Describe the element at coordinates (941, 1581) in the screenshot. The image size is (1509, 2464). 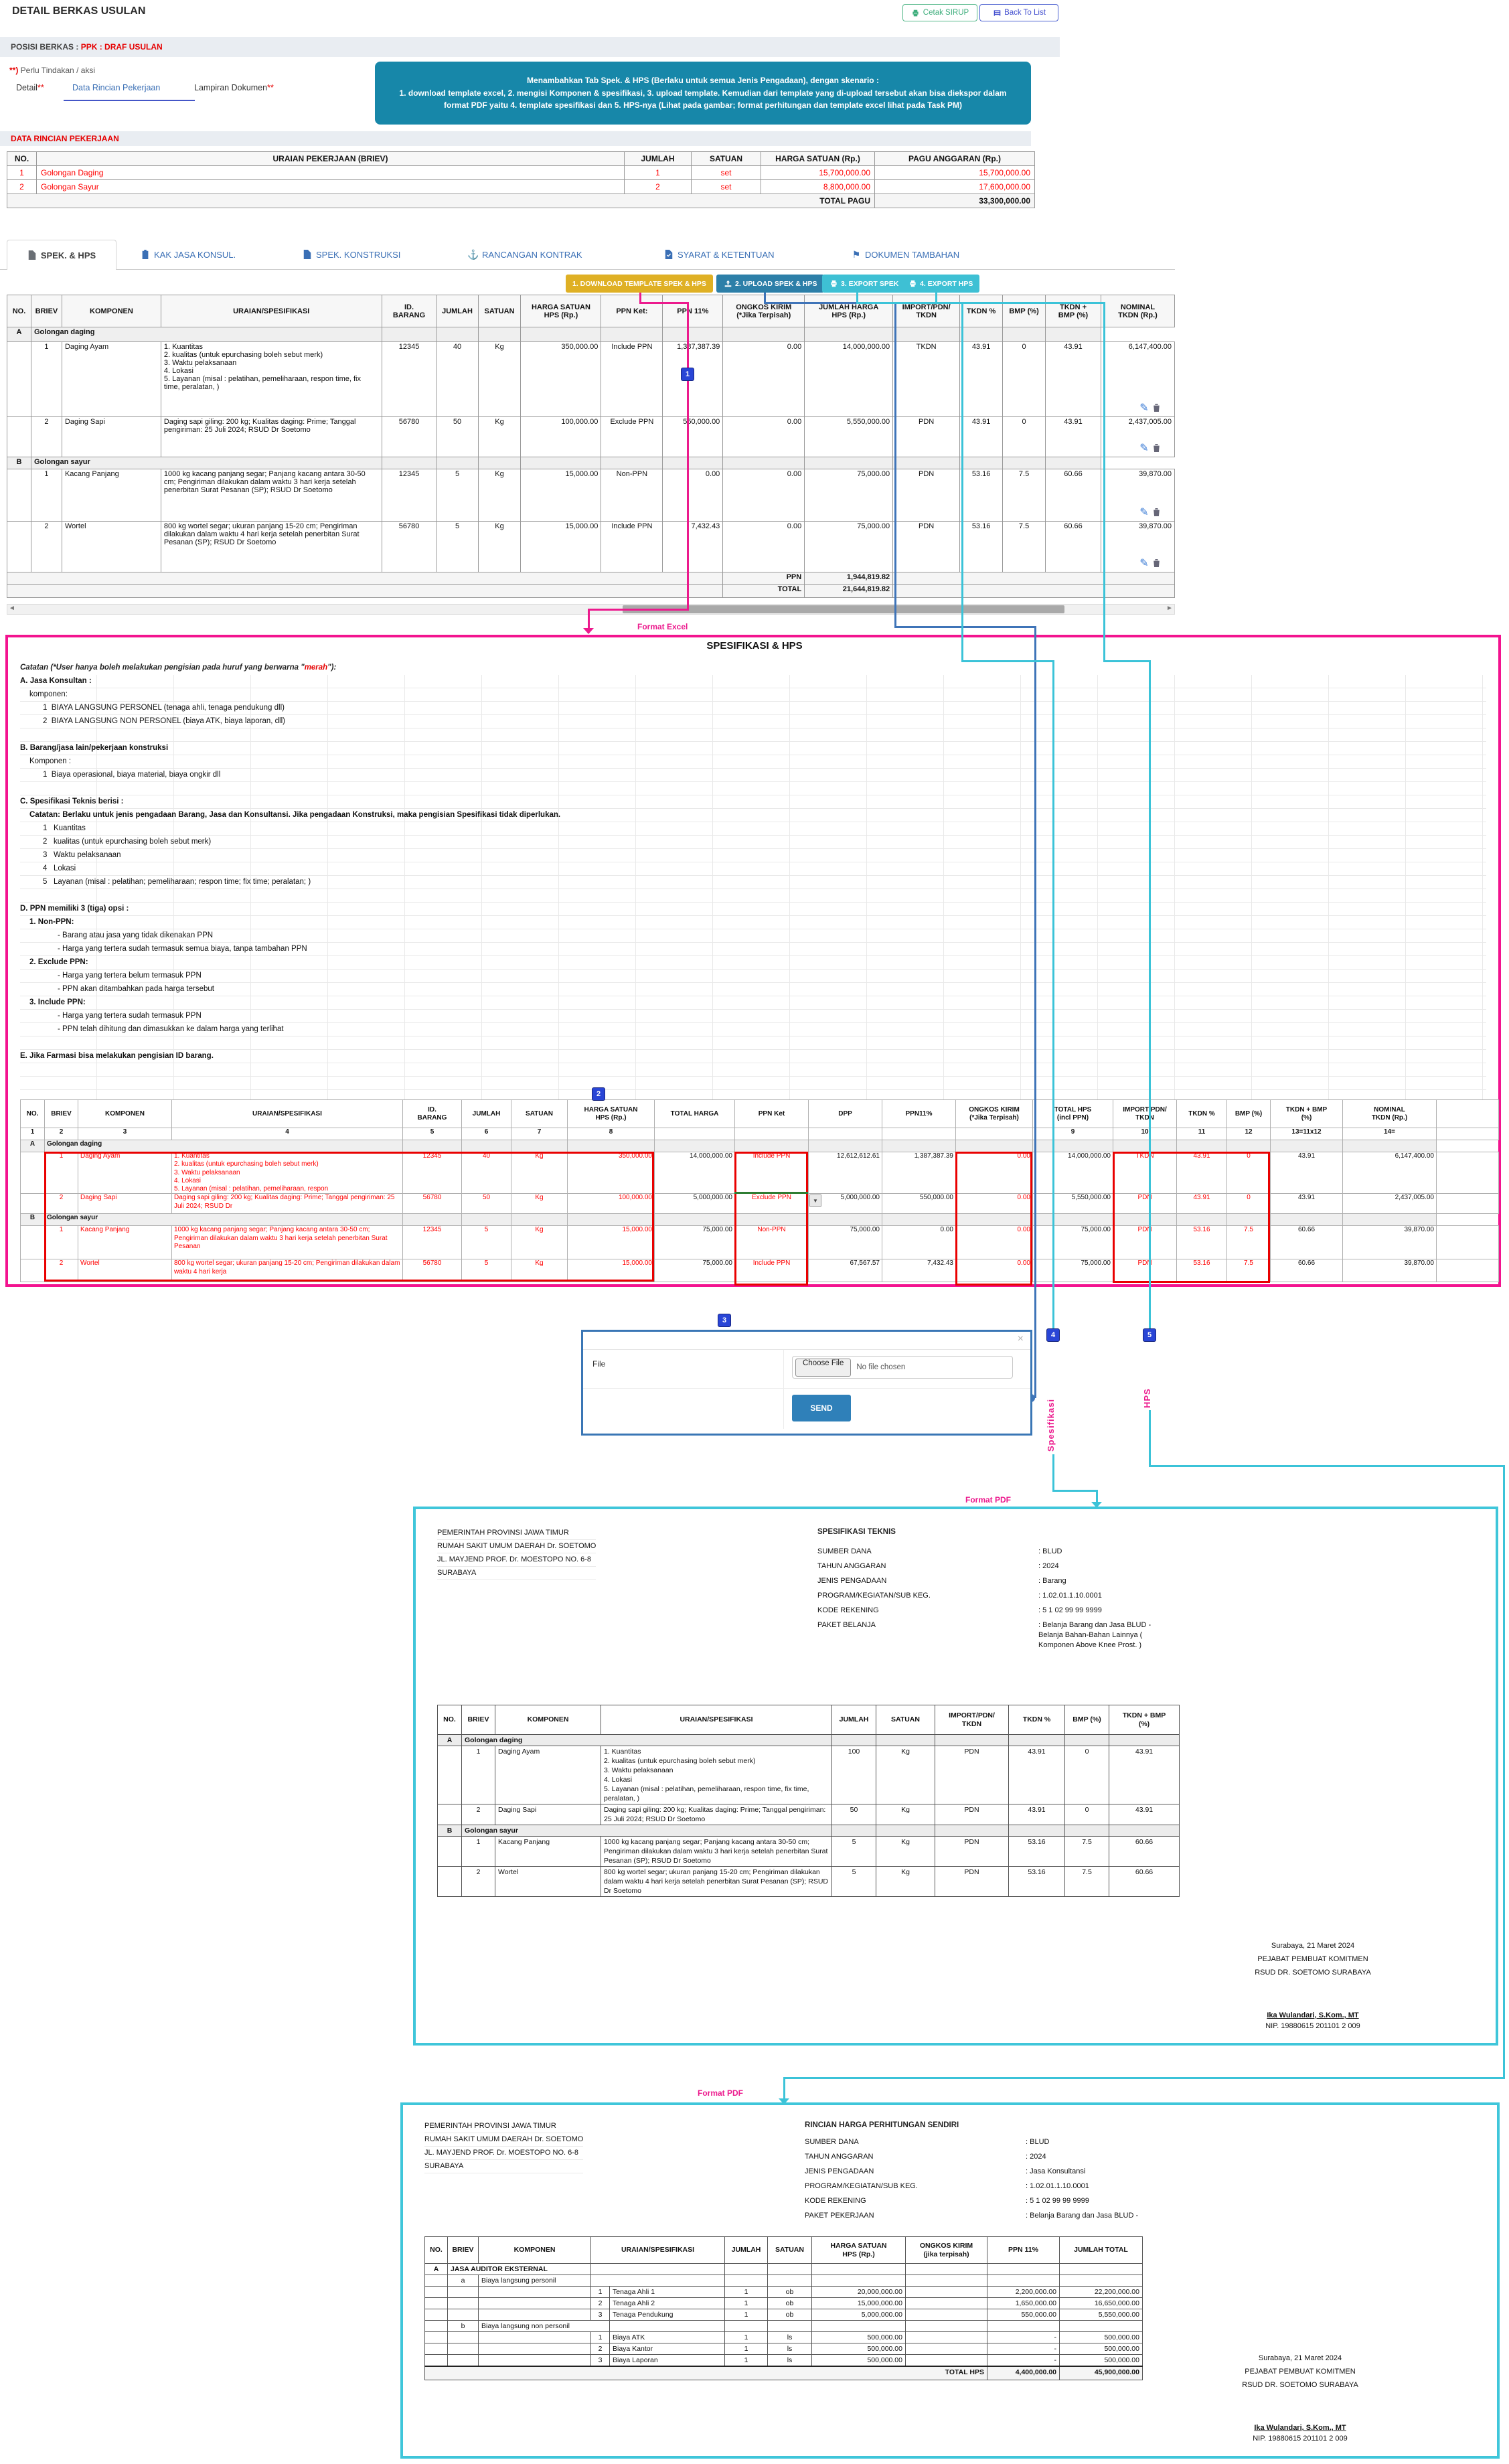
I see `field-row: JENIS PENGADAAN: Barang` at that location.